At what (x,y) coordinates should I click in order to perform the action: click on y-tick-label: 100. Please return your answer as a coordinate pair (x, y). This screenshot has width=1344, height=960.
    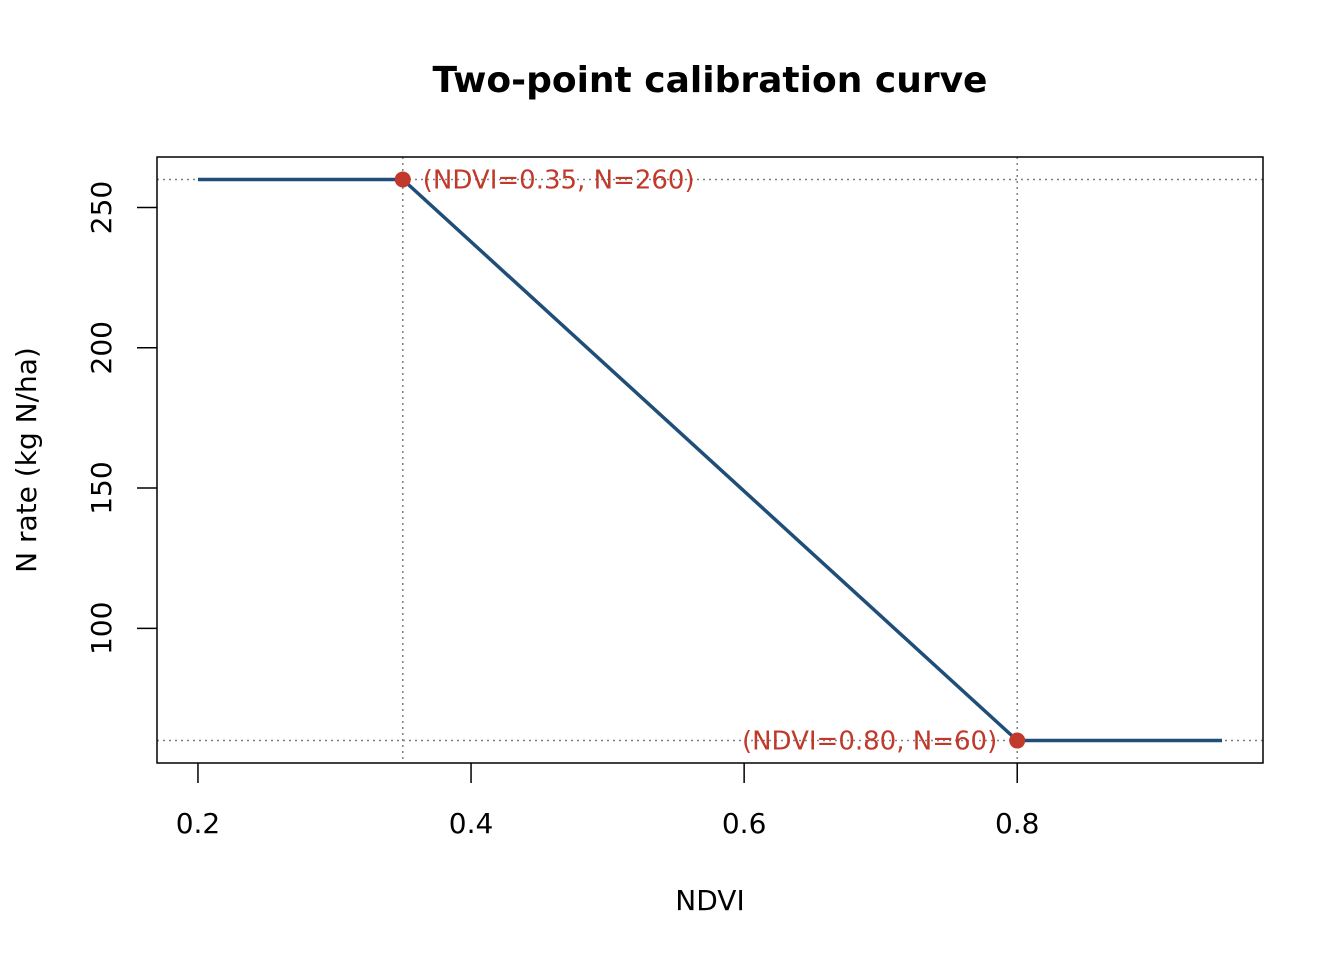
    Looking at the image, I should click on (101, 628).